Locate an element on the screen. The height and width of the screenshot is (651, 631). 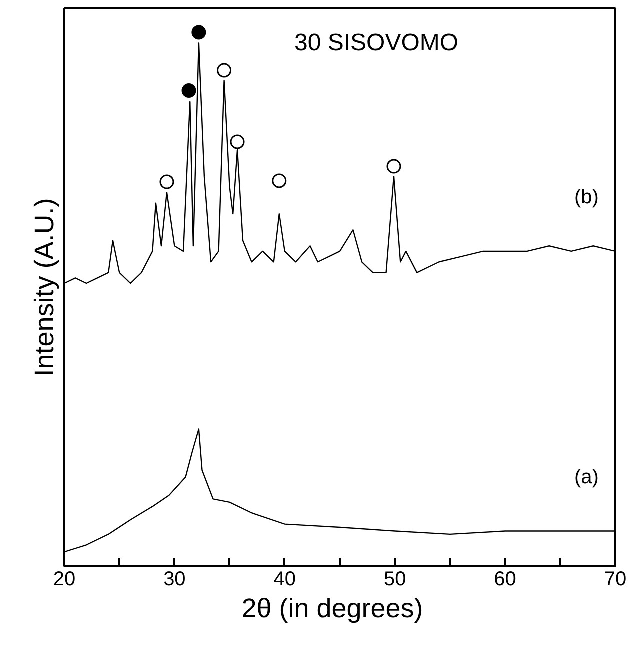
x-tick-label: 40 is located at coordinates (285, 579).